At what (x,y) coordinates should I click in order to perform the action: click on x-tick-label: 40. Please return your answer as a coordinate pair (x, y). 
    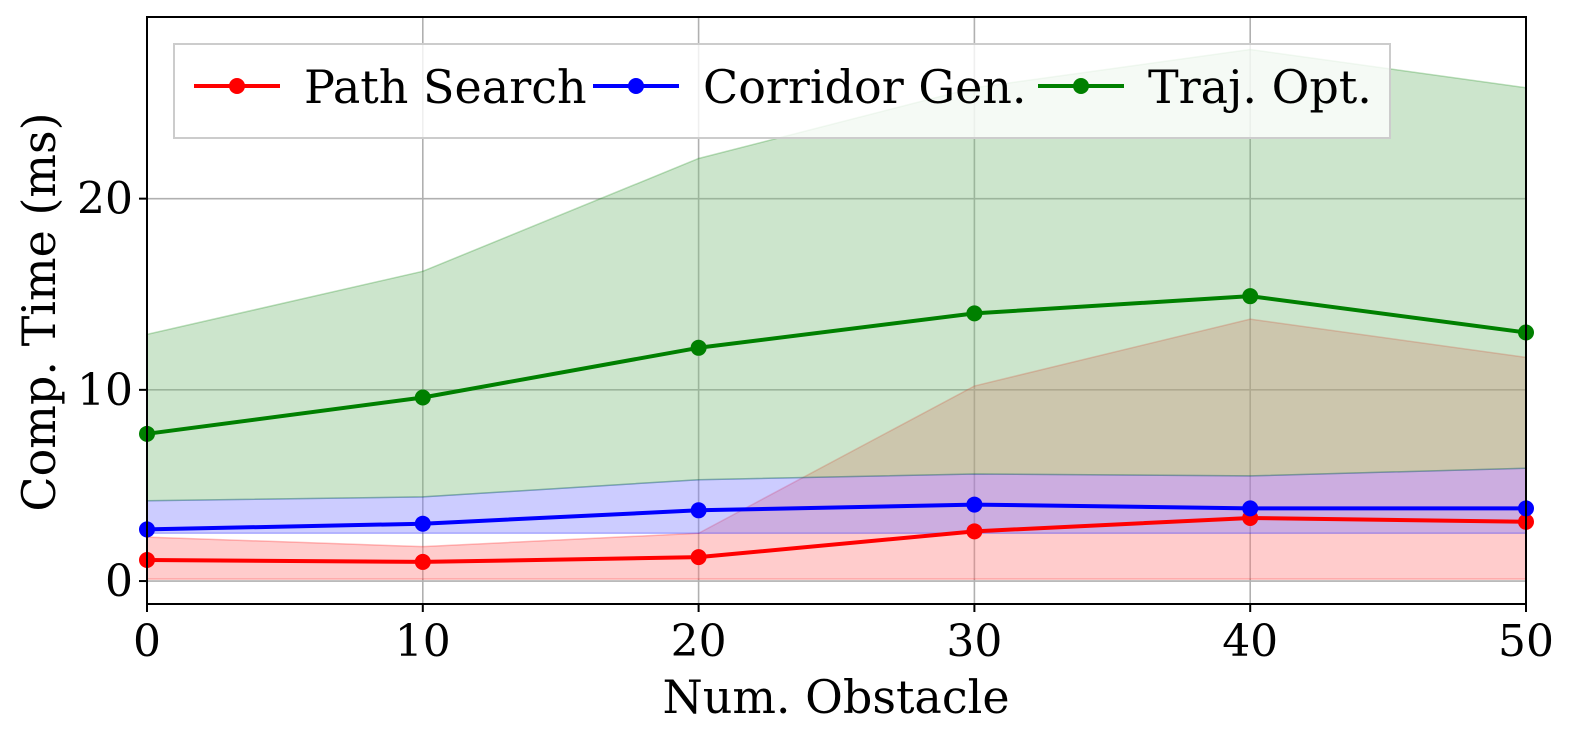
    Looking at the image, I should click on (1250, 641).